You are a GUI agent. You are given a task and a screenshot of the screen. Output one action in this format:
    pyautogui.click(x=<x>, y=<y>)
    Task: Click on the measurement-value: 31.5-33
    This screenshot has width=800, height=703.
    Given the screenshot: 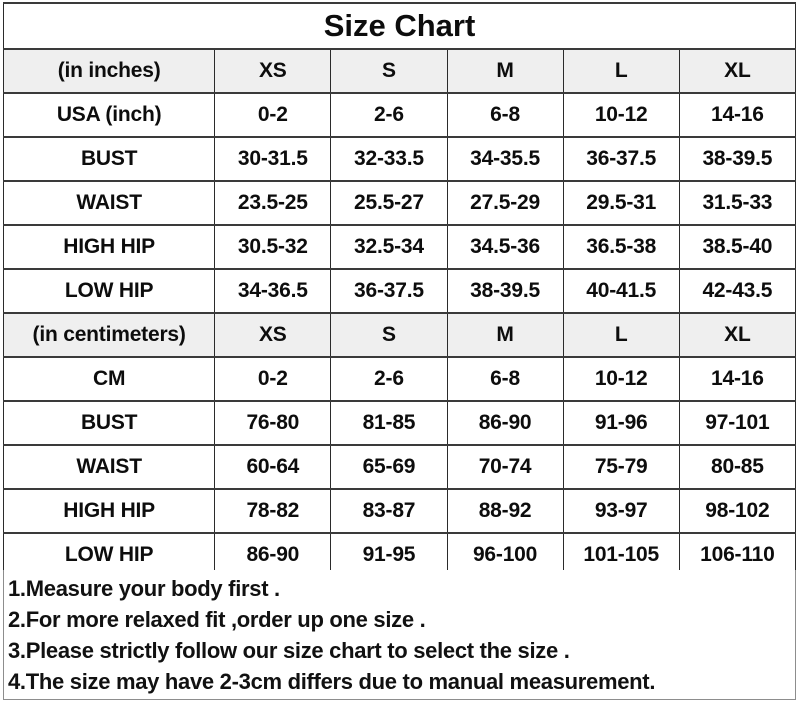 What is the action you would take?
    pyautogui.click(x=737, y=203)
    